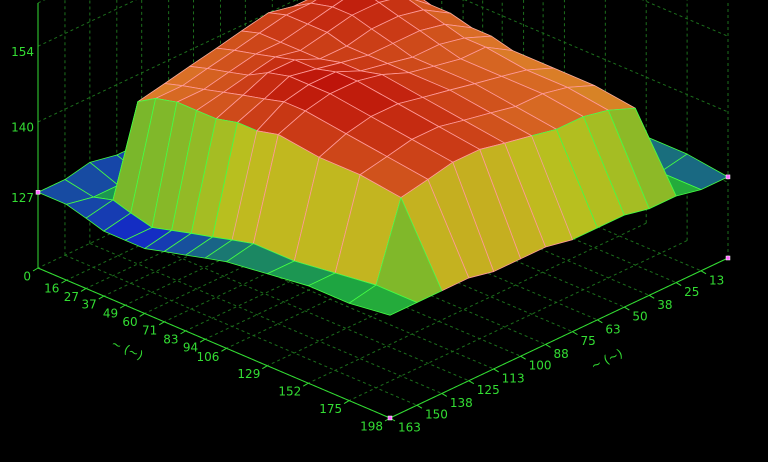 The height and width of the screenshot is (462, 768). Describe the element at coordinates (129, 322) in the screenshot. I see `x-tick-label: 60` at that location.